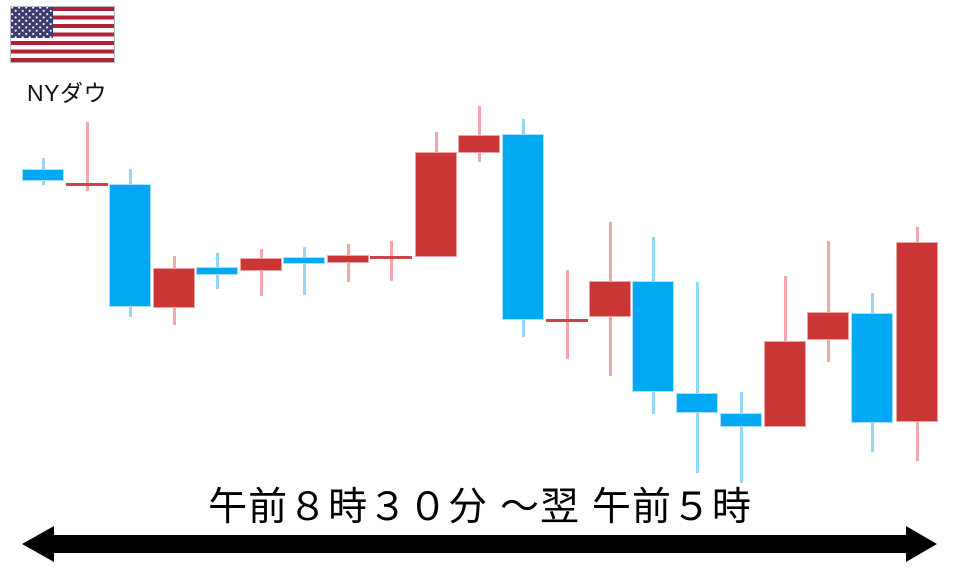 The image size is (960, 567). What do you see at coordinates (67, 93) in the screenshot?
I see `instrument-label: NYダウ` at bounding box center [67, 93].